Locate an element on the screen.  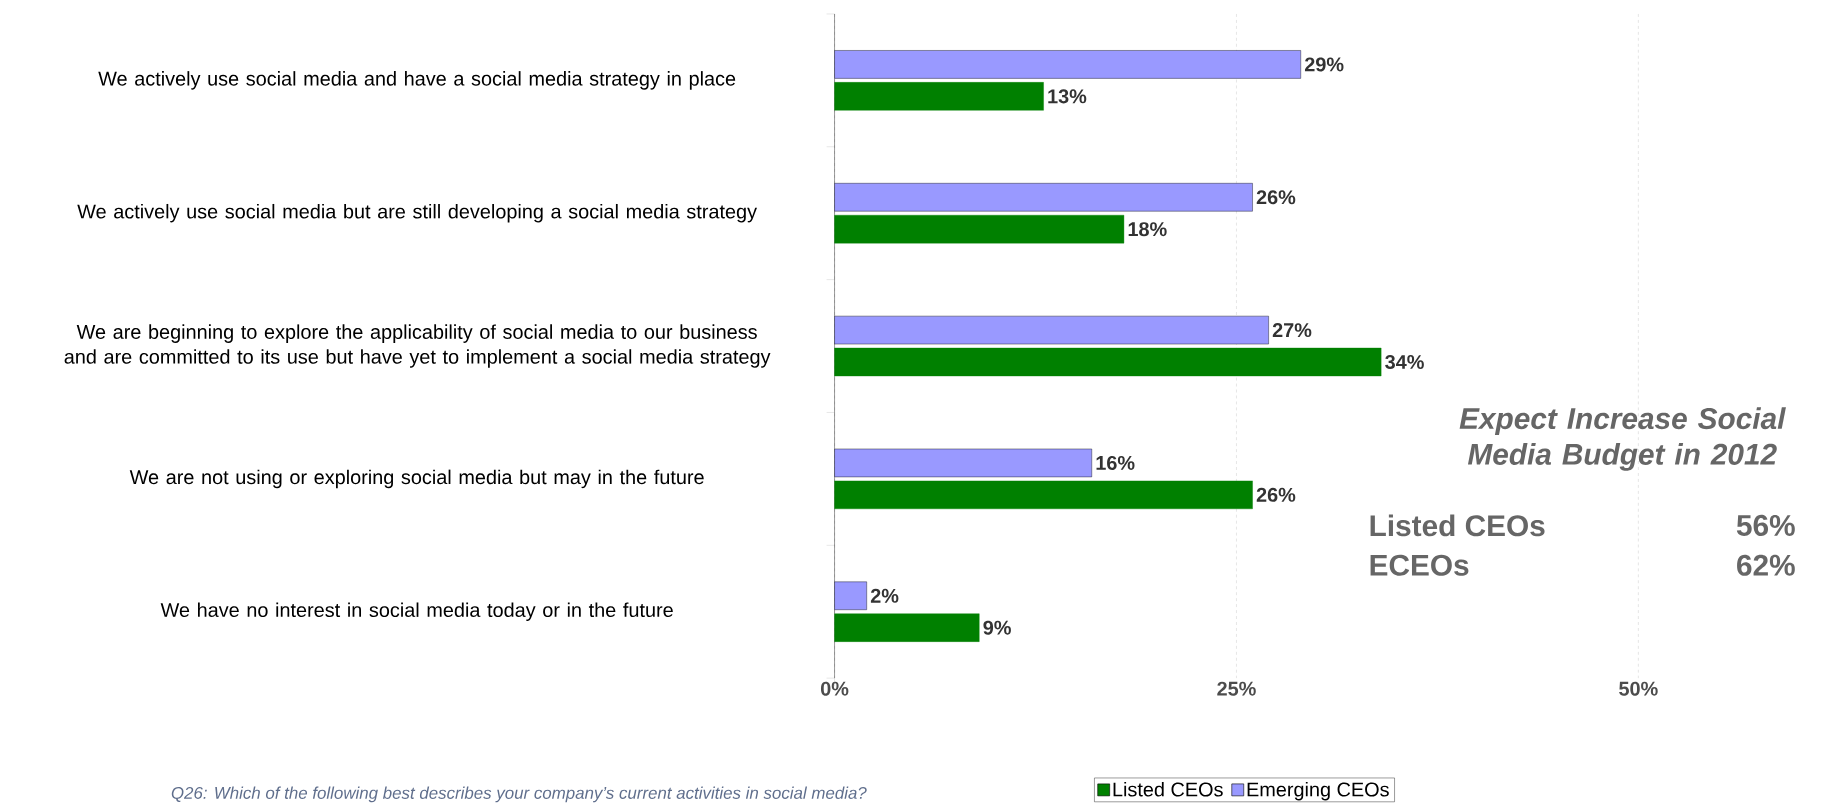
text: 62% is located at coordinates (1766, 565).